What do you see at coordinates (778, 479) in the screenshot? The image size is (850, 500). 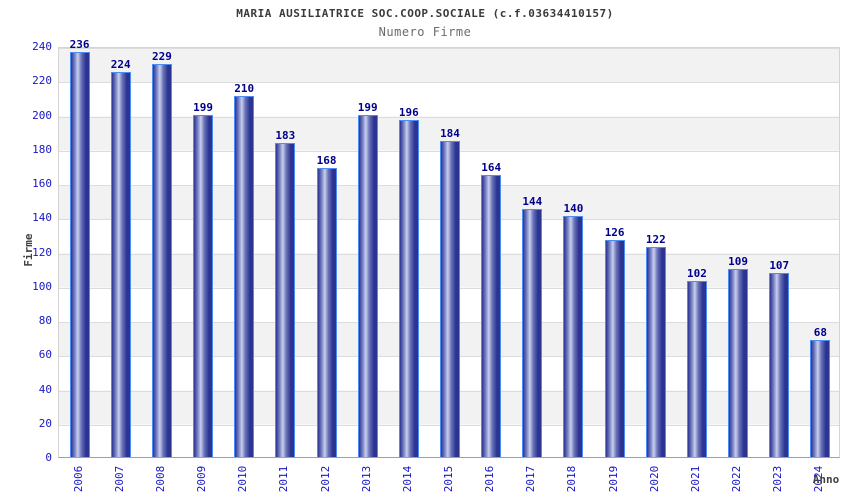 I see `x-tick-label: 2023` at bounding box center [778, 479].